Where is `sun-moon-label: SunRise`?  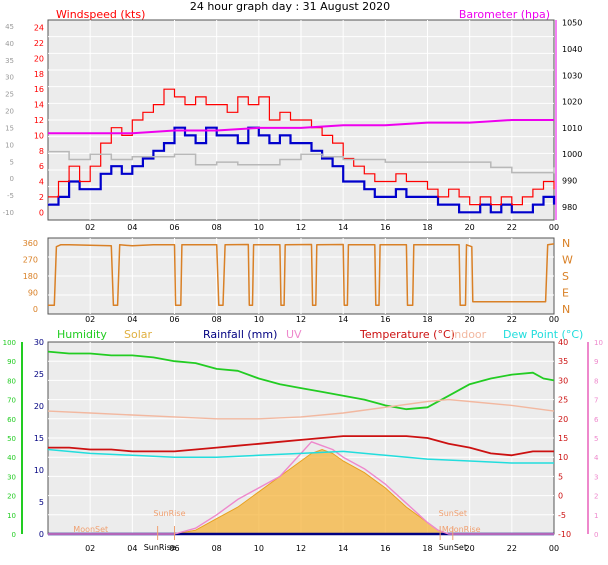 sun-moon-label: SunRise is located at coordinates (160, 547).